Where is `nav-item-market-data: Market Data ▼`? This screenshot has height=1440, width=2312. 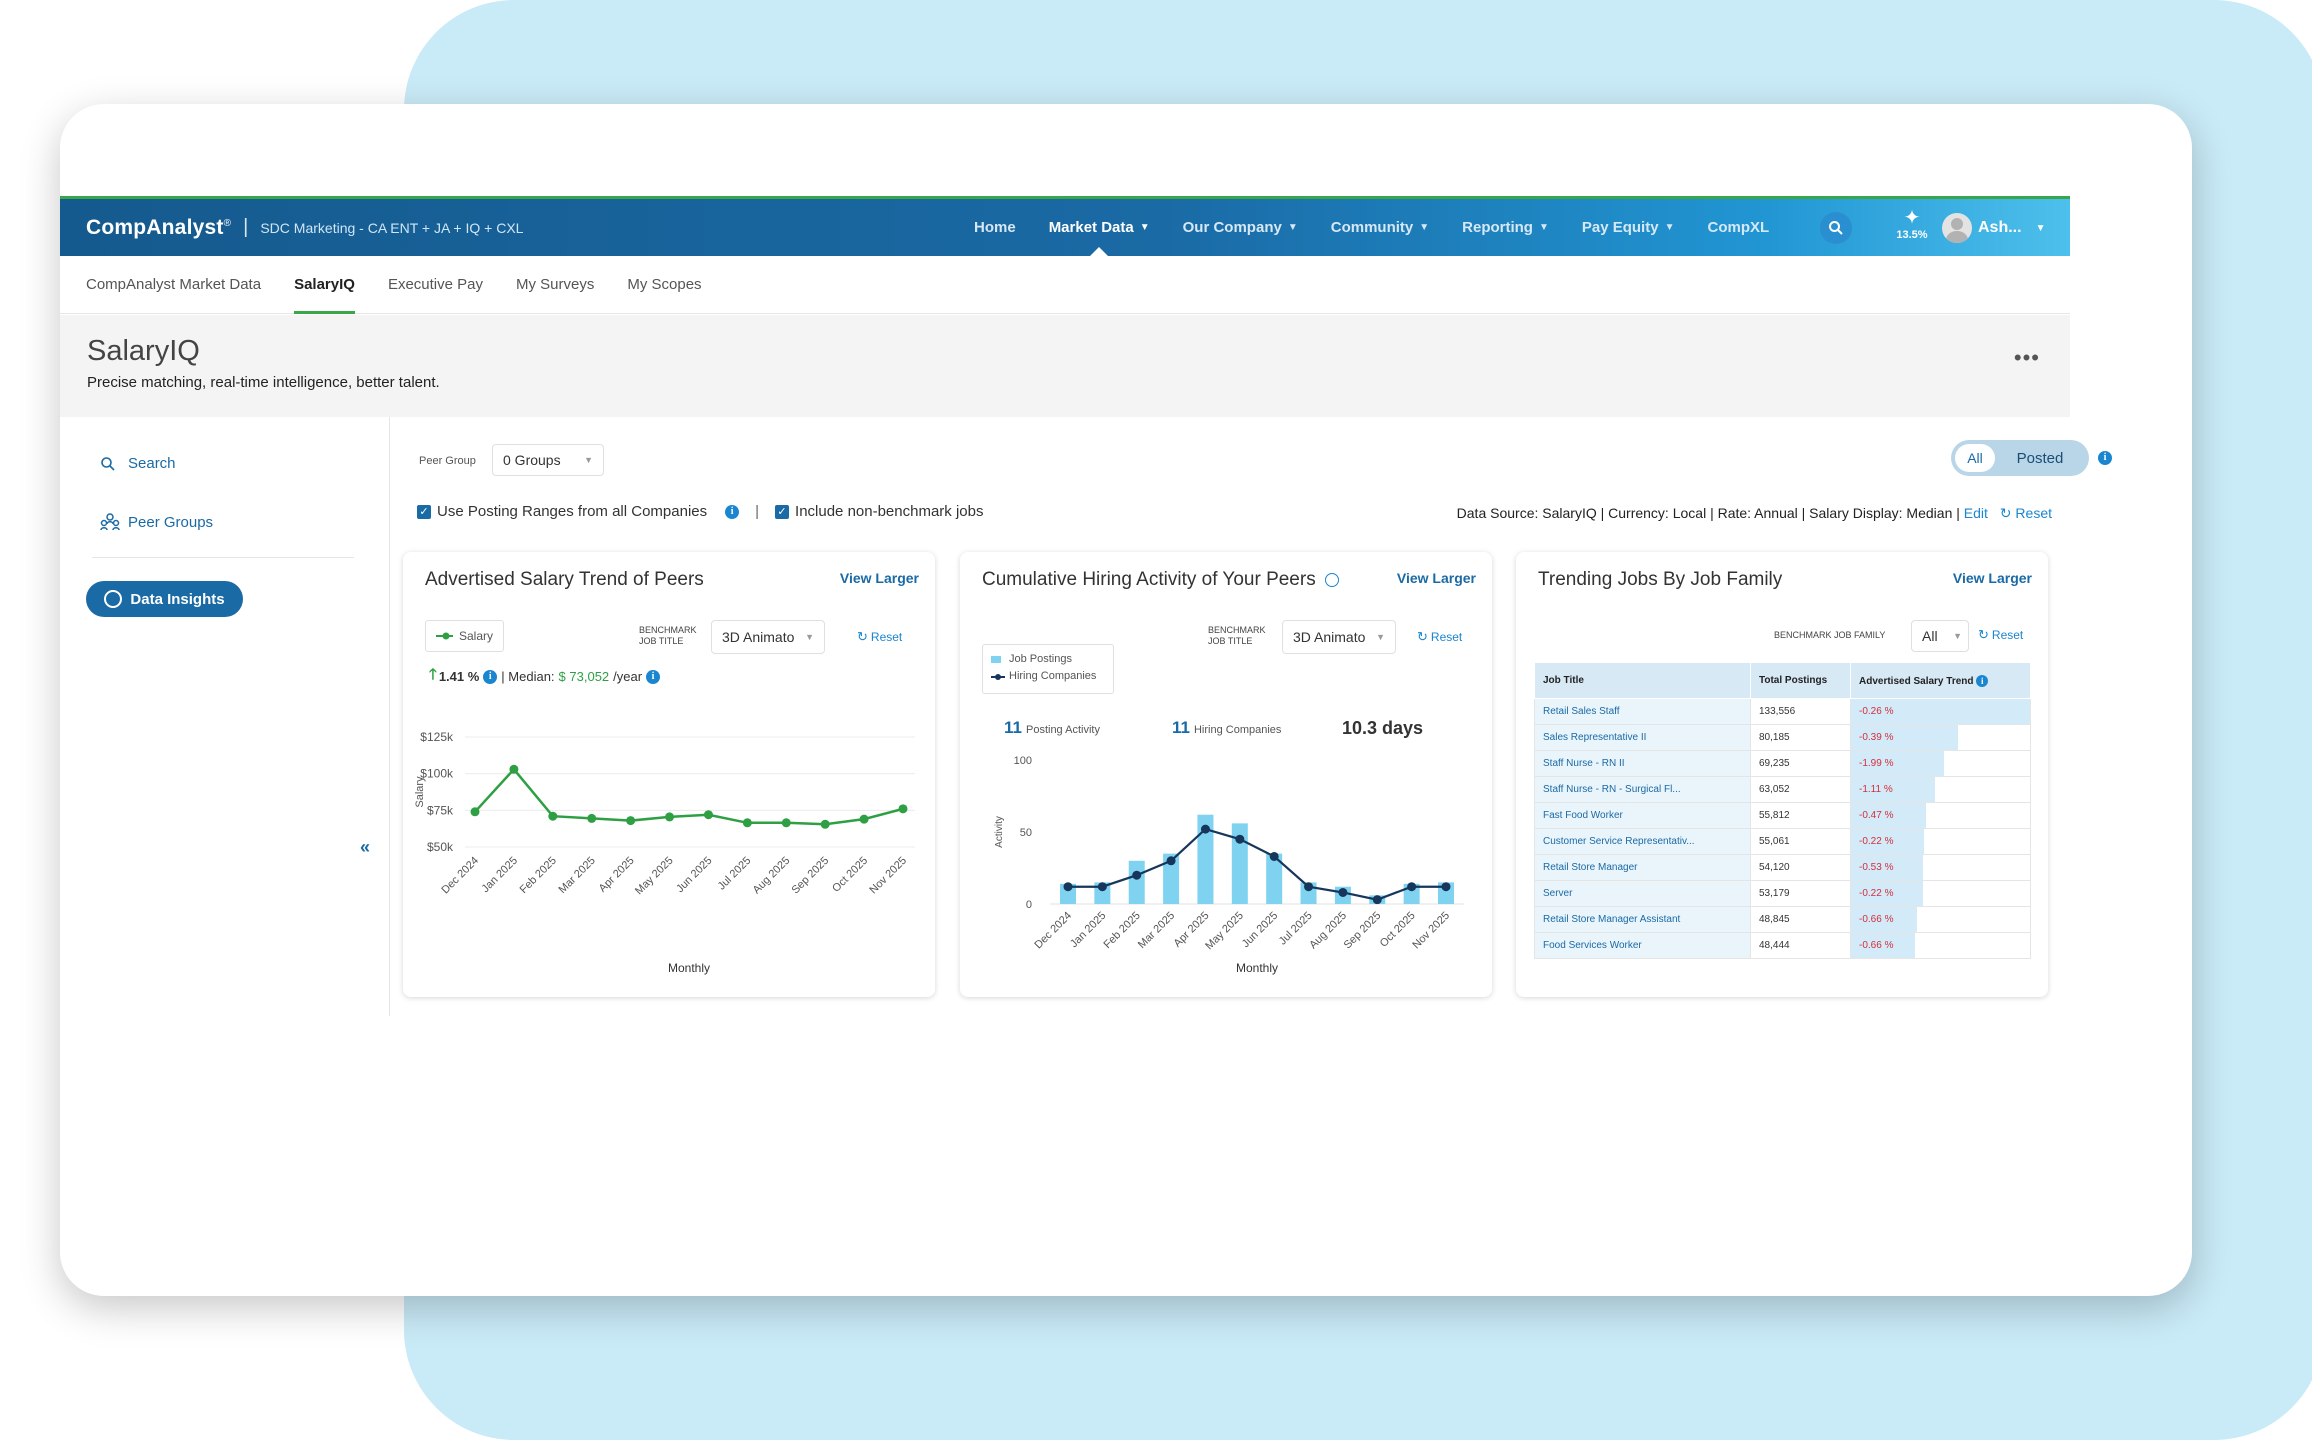
nav-item-market-data: Market Data ▼ is located at coordinates (1099, 227).